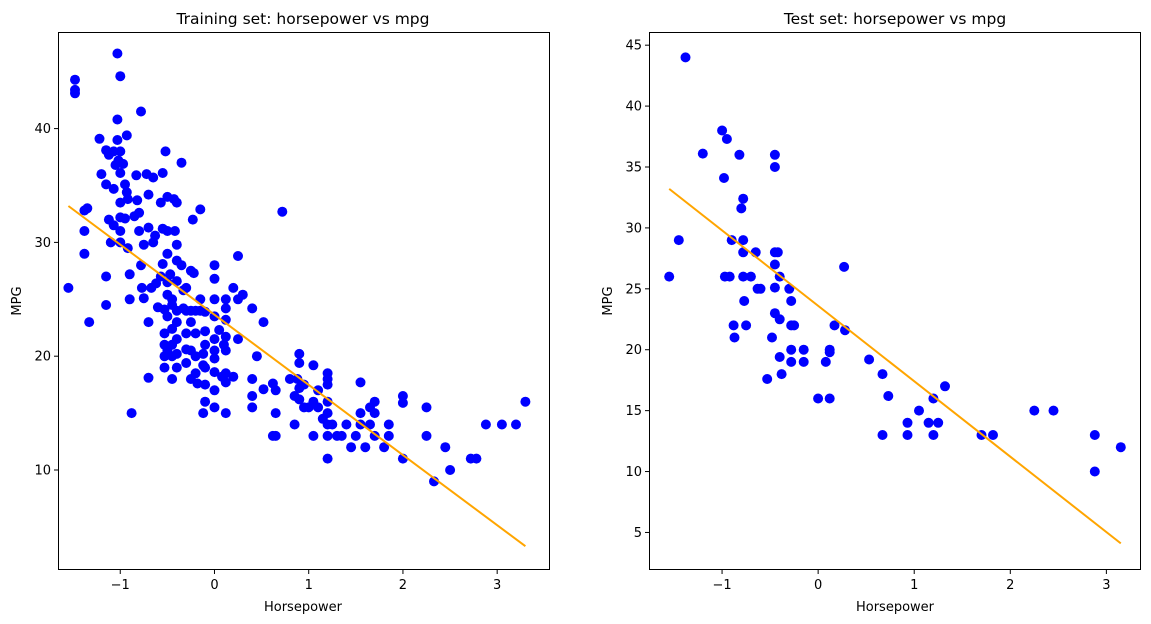  What do you see at coordinates (309, 585) in the screenshot?
I see `x-tick-label: 1` at bounding box center [309, 585].